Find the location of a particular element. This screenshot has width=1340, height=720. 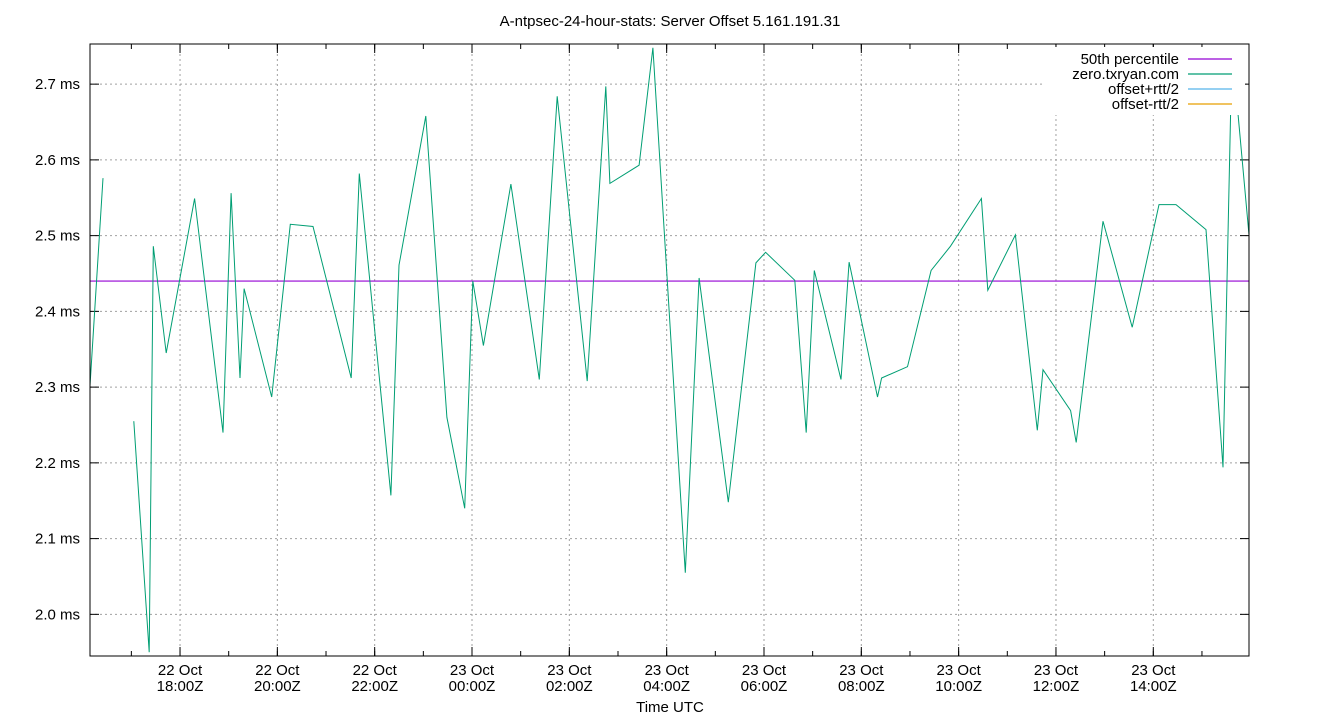

legend-label: 50th percentile is located at coordinates (1130, 59).